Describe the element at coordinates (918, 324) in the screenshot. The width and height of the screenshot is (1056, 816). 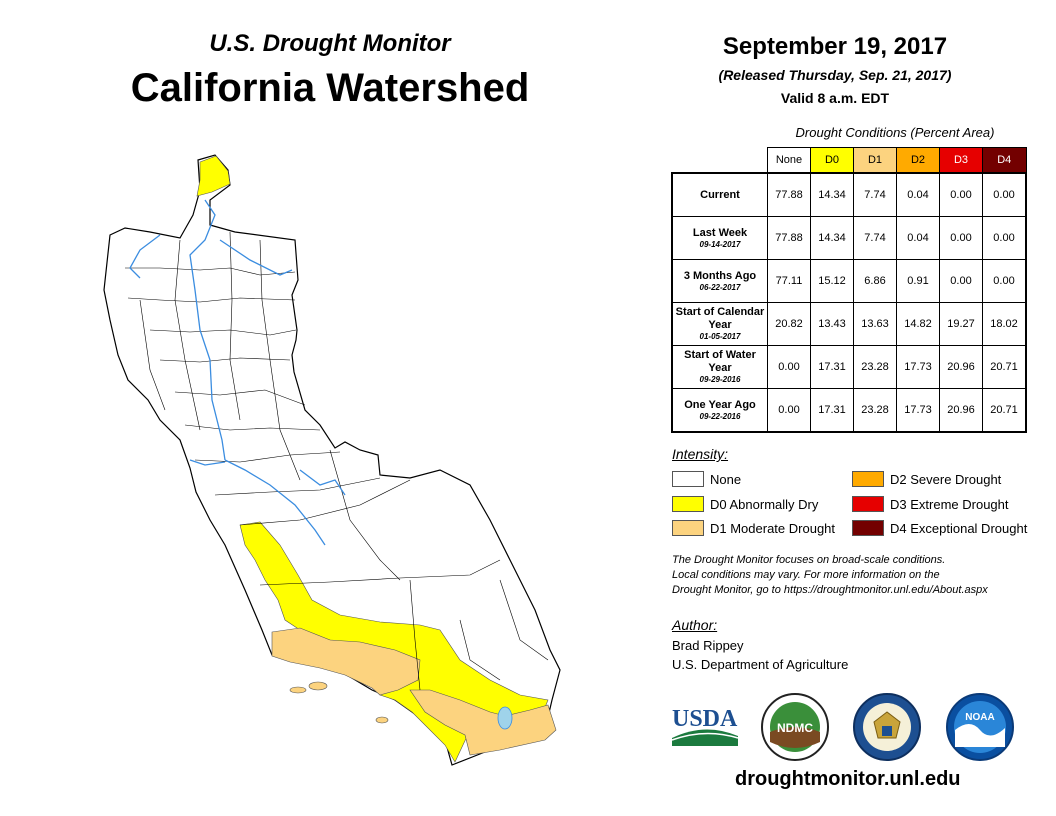
I see `table-cell: 14.82` at that location.